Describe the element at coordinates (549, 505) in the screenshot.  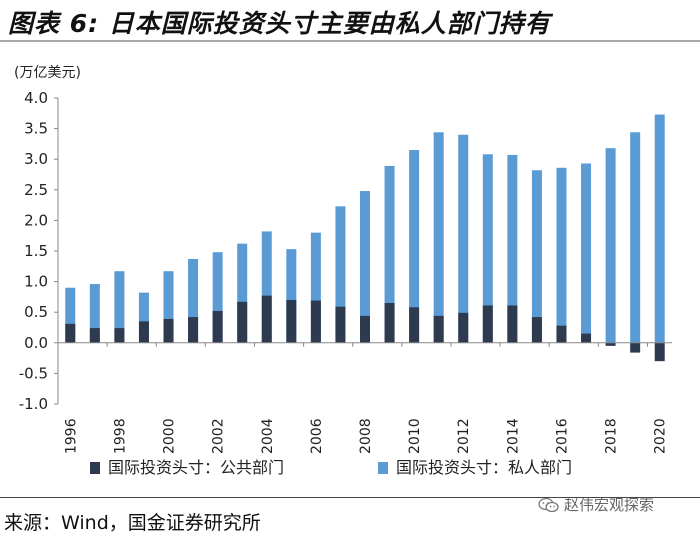
I see `wechat-icon` at that location.